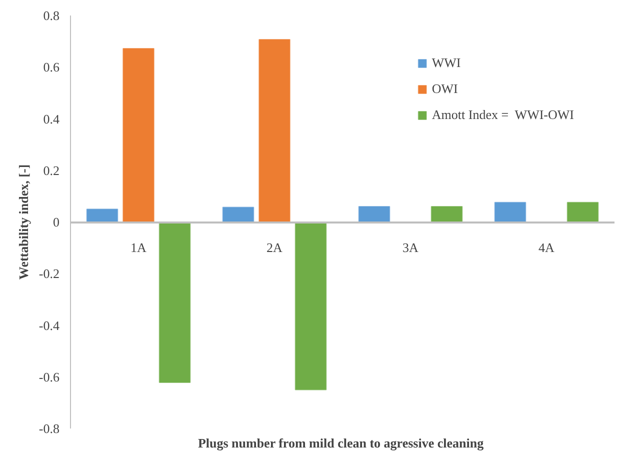  Describe the element at coordinates (446, 63) in the screenshot. I see `legend-label: WWI` at that location.